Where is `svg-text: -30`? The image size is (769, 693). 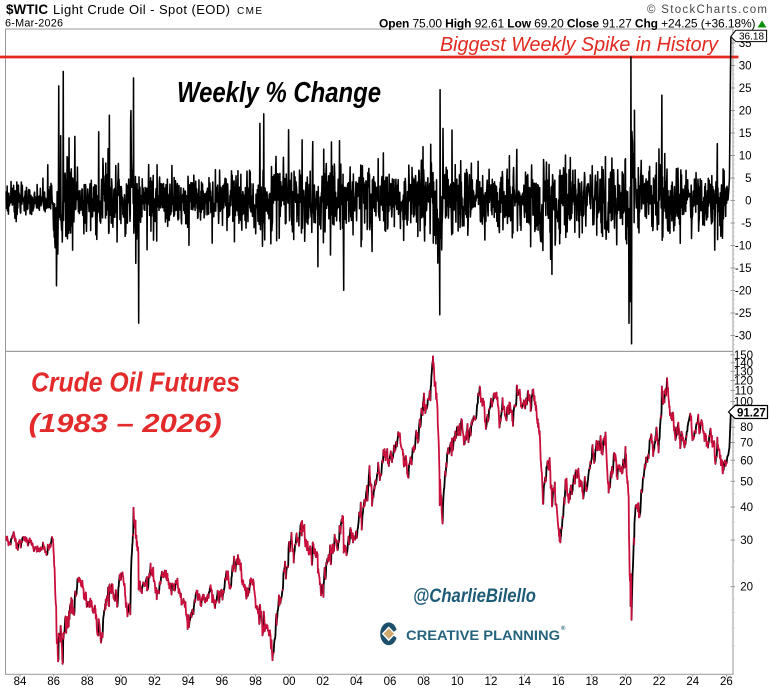
svg-text: -30 is located at coordinates (743, 337).